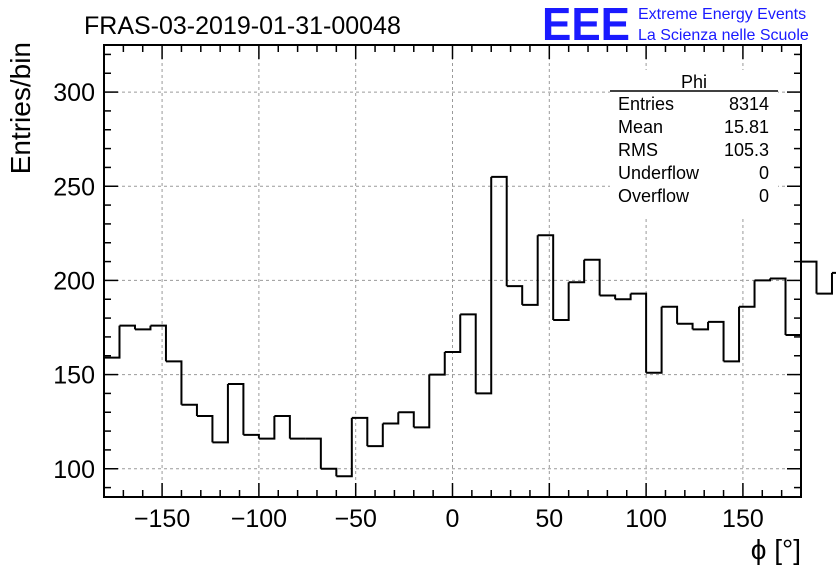 The image size is (836, 572). I want to click on y-tick-label-0: 100, so click(74, 470).